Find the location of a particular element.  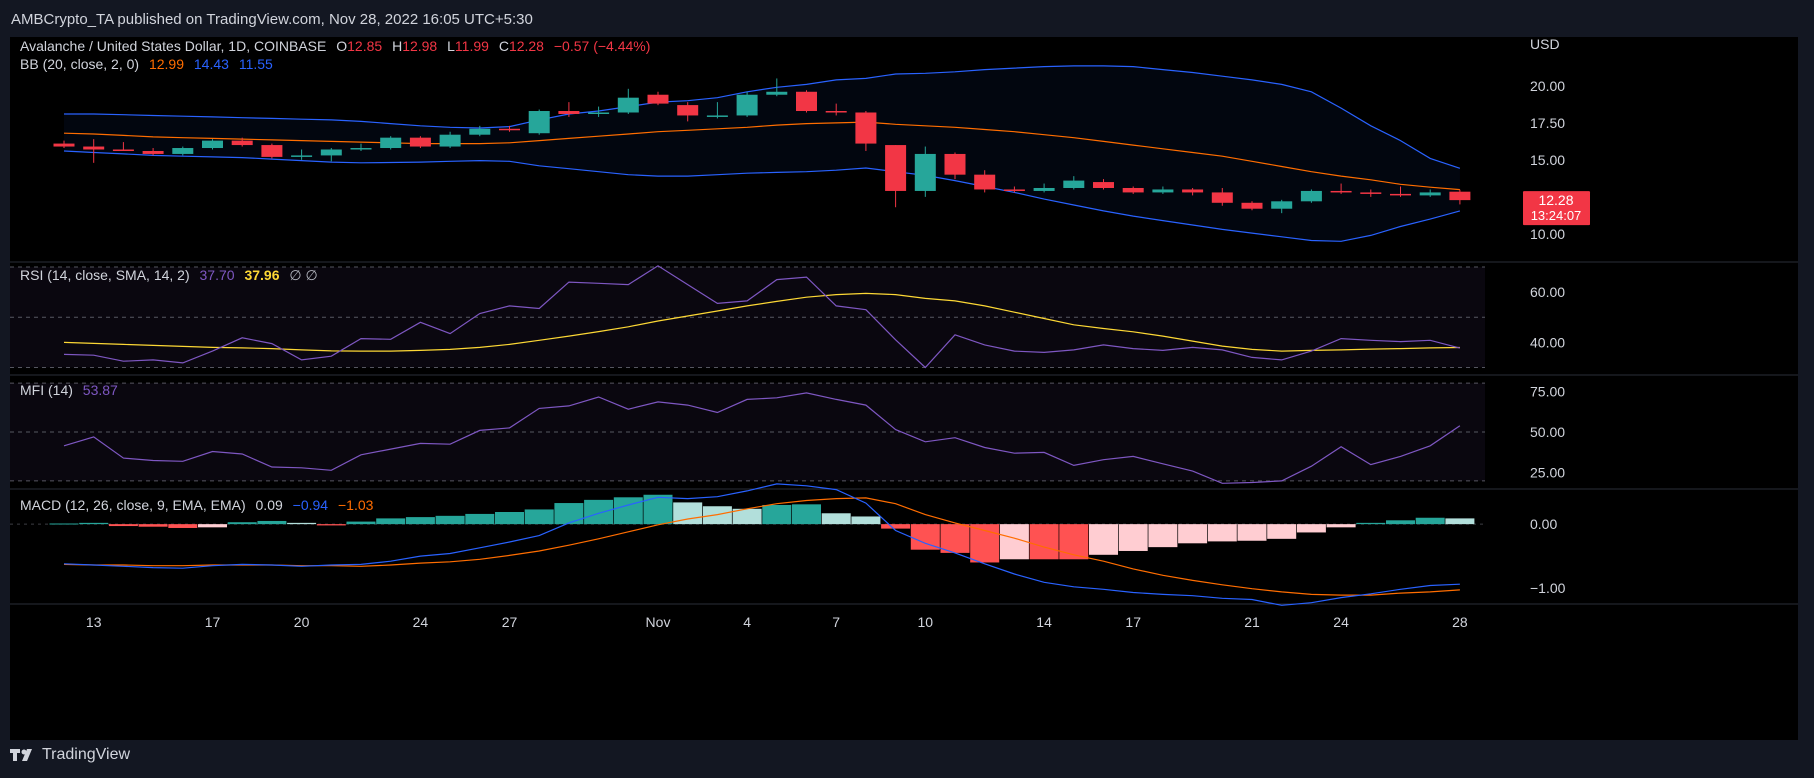

bb-label: BB (20, close, 2, 0) is located at coordinates (79, 64).